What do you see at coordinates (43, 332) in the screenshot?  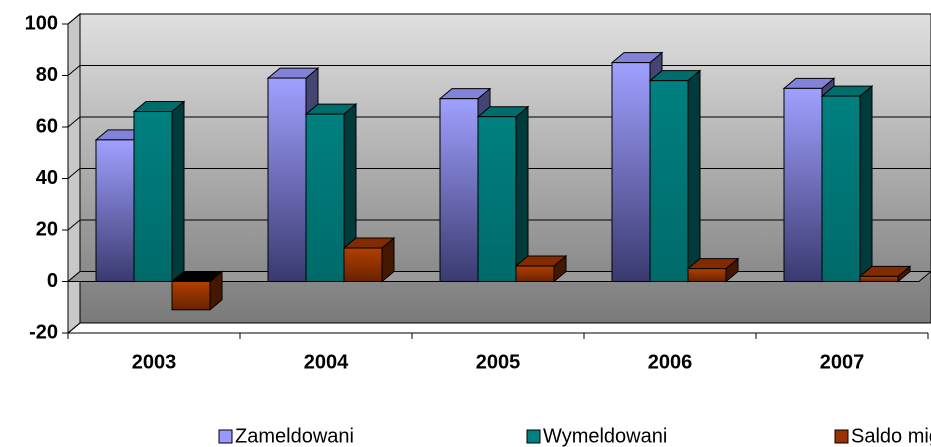 I see `y-tick-label: -20` at bounding box center [43, 332].